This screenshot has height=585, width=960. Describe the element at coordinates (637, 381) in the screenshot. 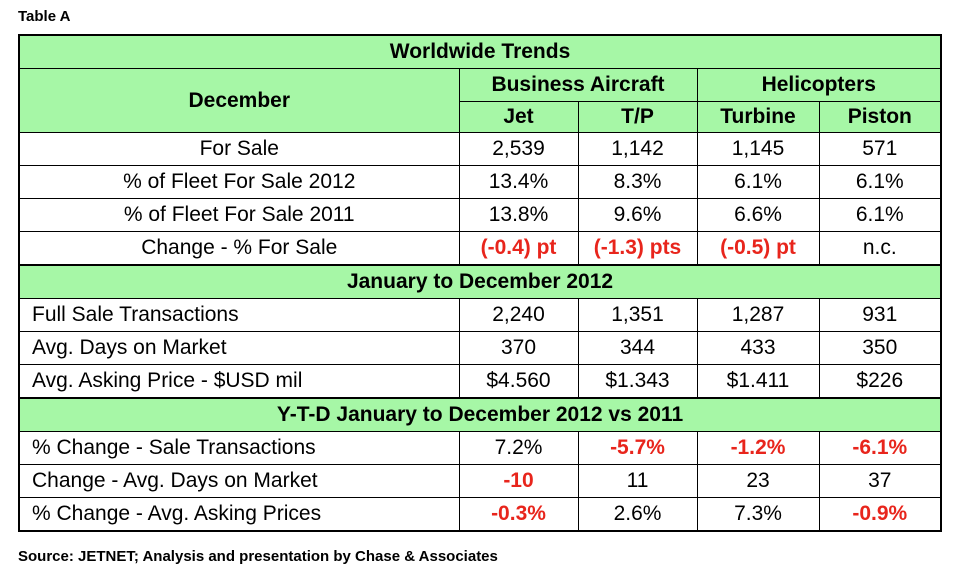

I see `cell-value: $1.343` at that location.